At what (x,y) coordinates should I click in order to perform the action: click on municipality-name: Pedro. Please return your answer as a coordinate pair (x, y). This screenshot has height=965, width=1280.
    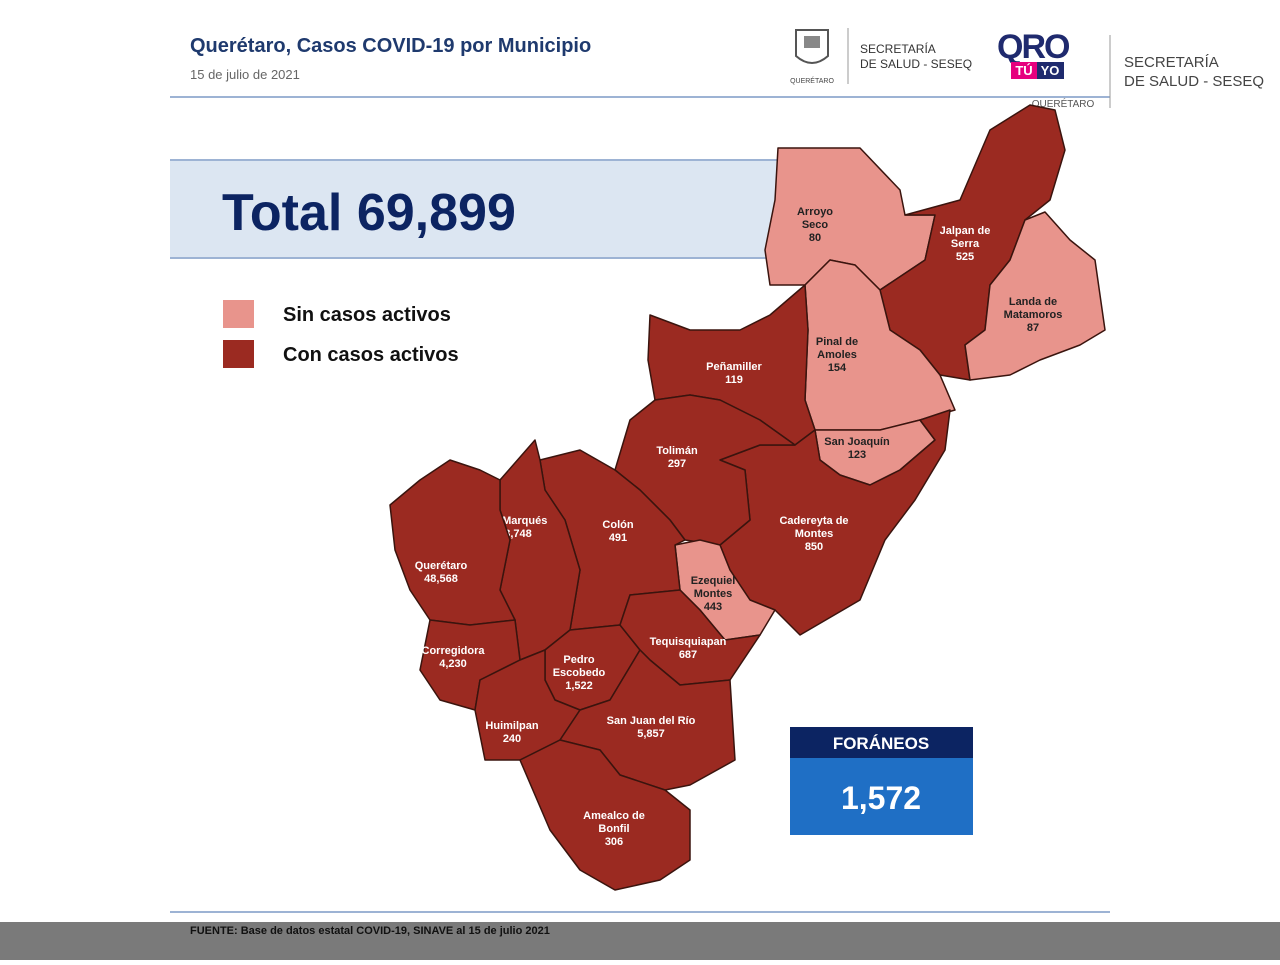
    Looking at the image, I should click on (578, 660).